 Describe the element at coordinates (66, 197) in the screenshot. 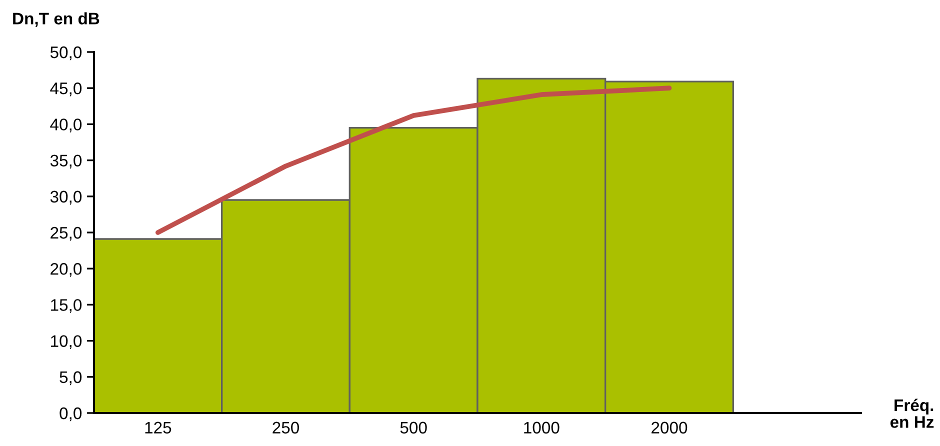

I see `y-tick-label: 30,0` at that location.